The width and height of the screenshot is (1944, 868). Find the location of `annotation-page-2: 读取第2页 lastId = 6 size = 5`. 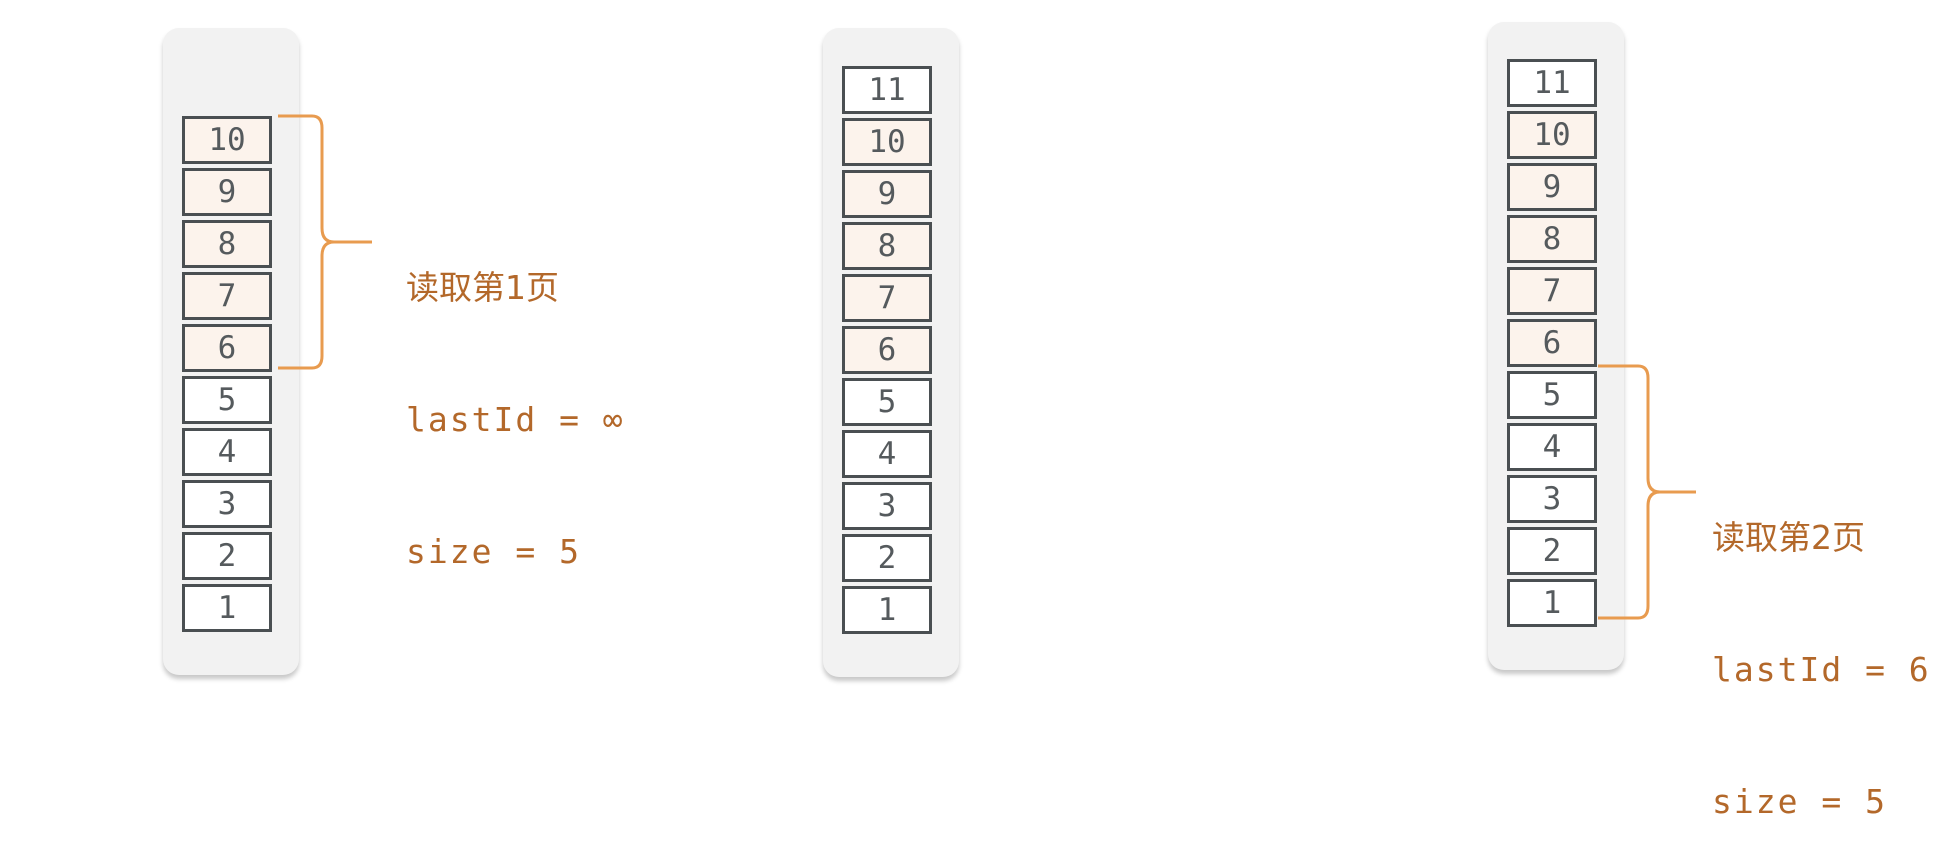

annotation-page-2: 读取第2页 lastId = 6 size = 5 is located at coordinates (1821, 648).